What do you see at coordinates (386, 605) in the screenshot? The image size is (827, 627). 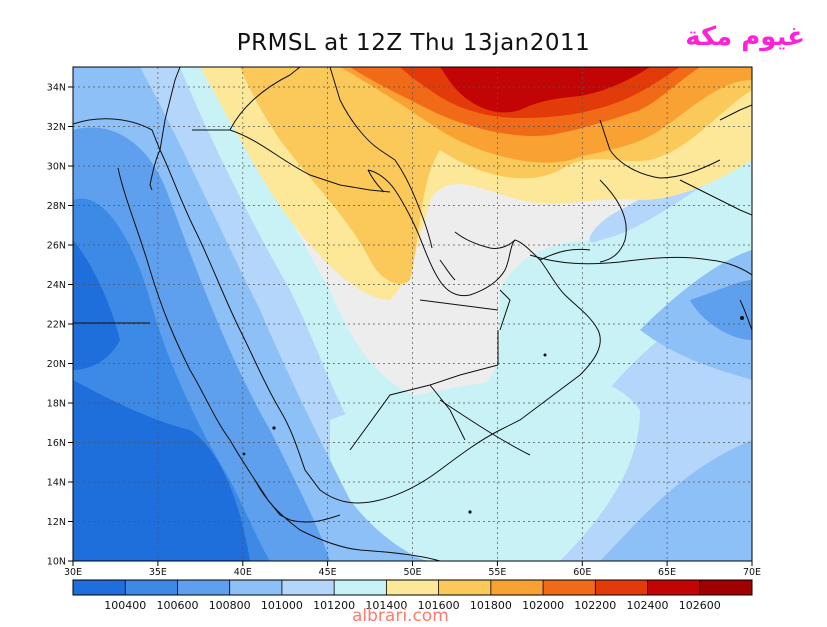 I see `colorbar-label: 101400` at bounding box center [386, 605].